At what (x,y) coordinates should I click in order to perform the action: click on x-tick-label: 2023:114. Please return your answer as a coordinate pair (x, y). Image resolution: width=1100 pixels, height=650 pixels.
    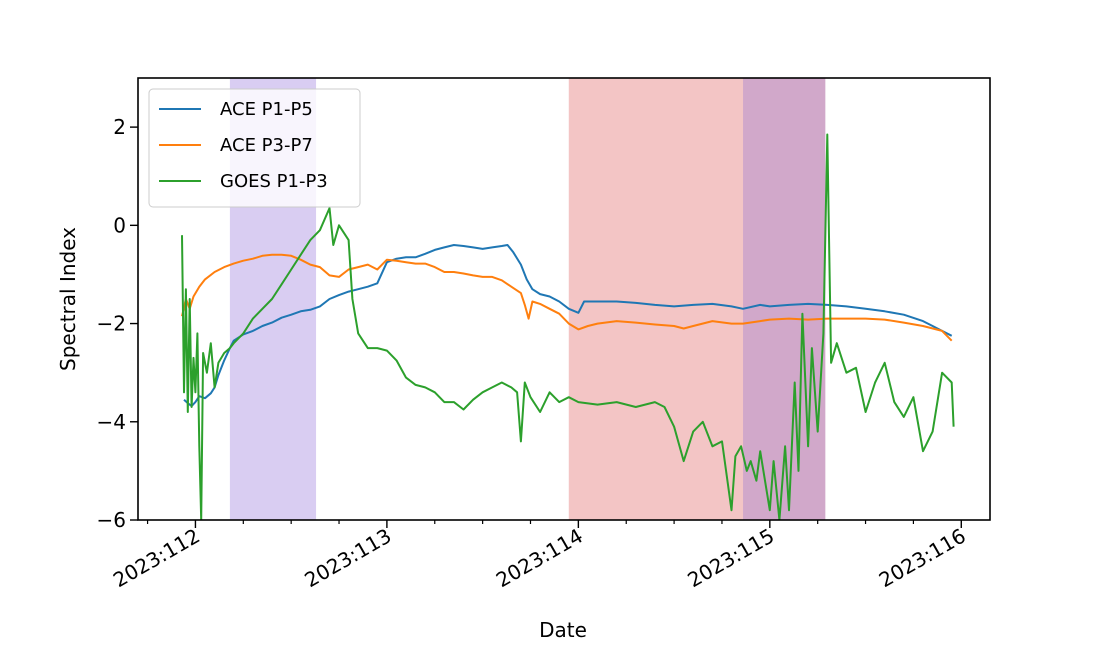
    Looking at the image, I should click on (539, 558).